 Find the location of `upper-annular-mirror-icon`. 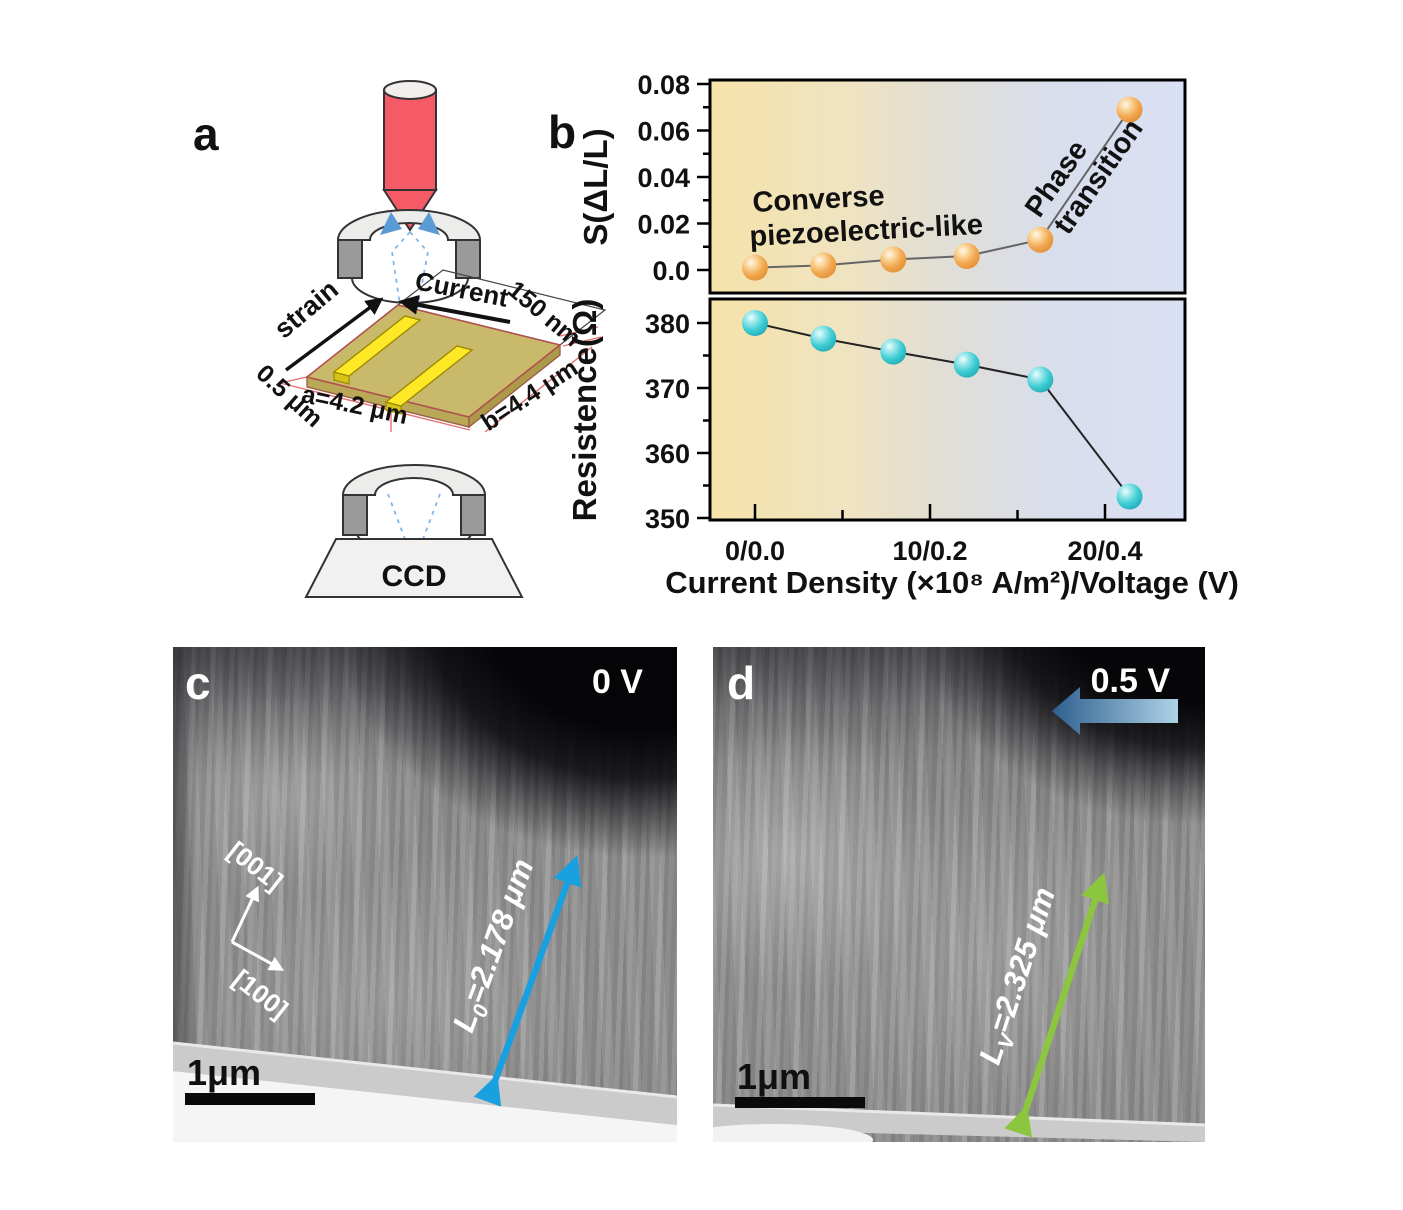

upper-annular-mirror-icon is located at coordinates (409, 256).